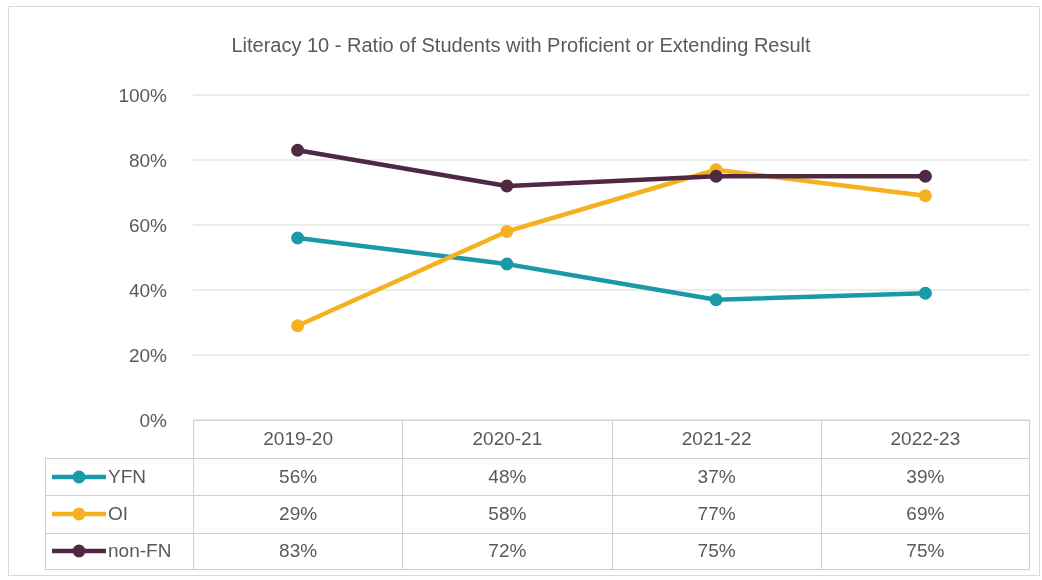 Image resolution: width=1042 pixels, height=580 pixels. I want to click on legend-label: non-FN, so click(140, 551).